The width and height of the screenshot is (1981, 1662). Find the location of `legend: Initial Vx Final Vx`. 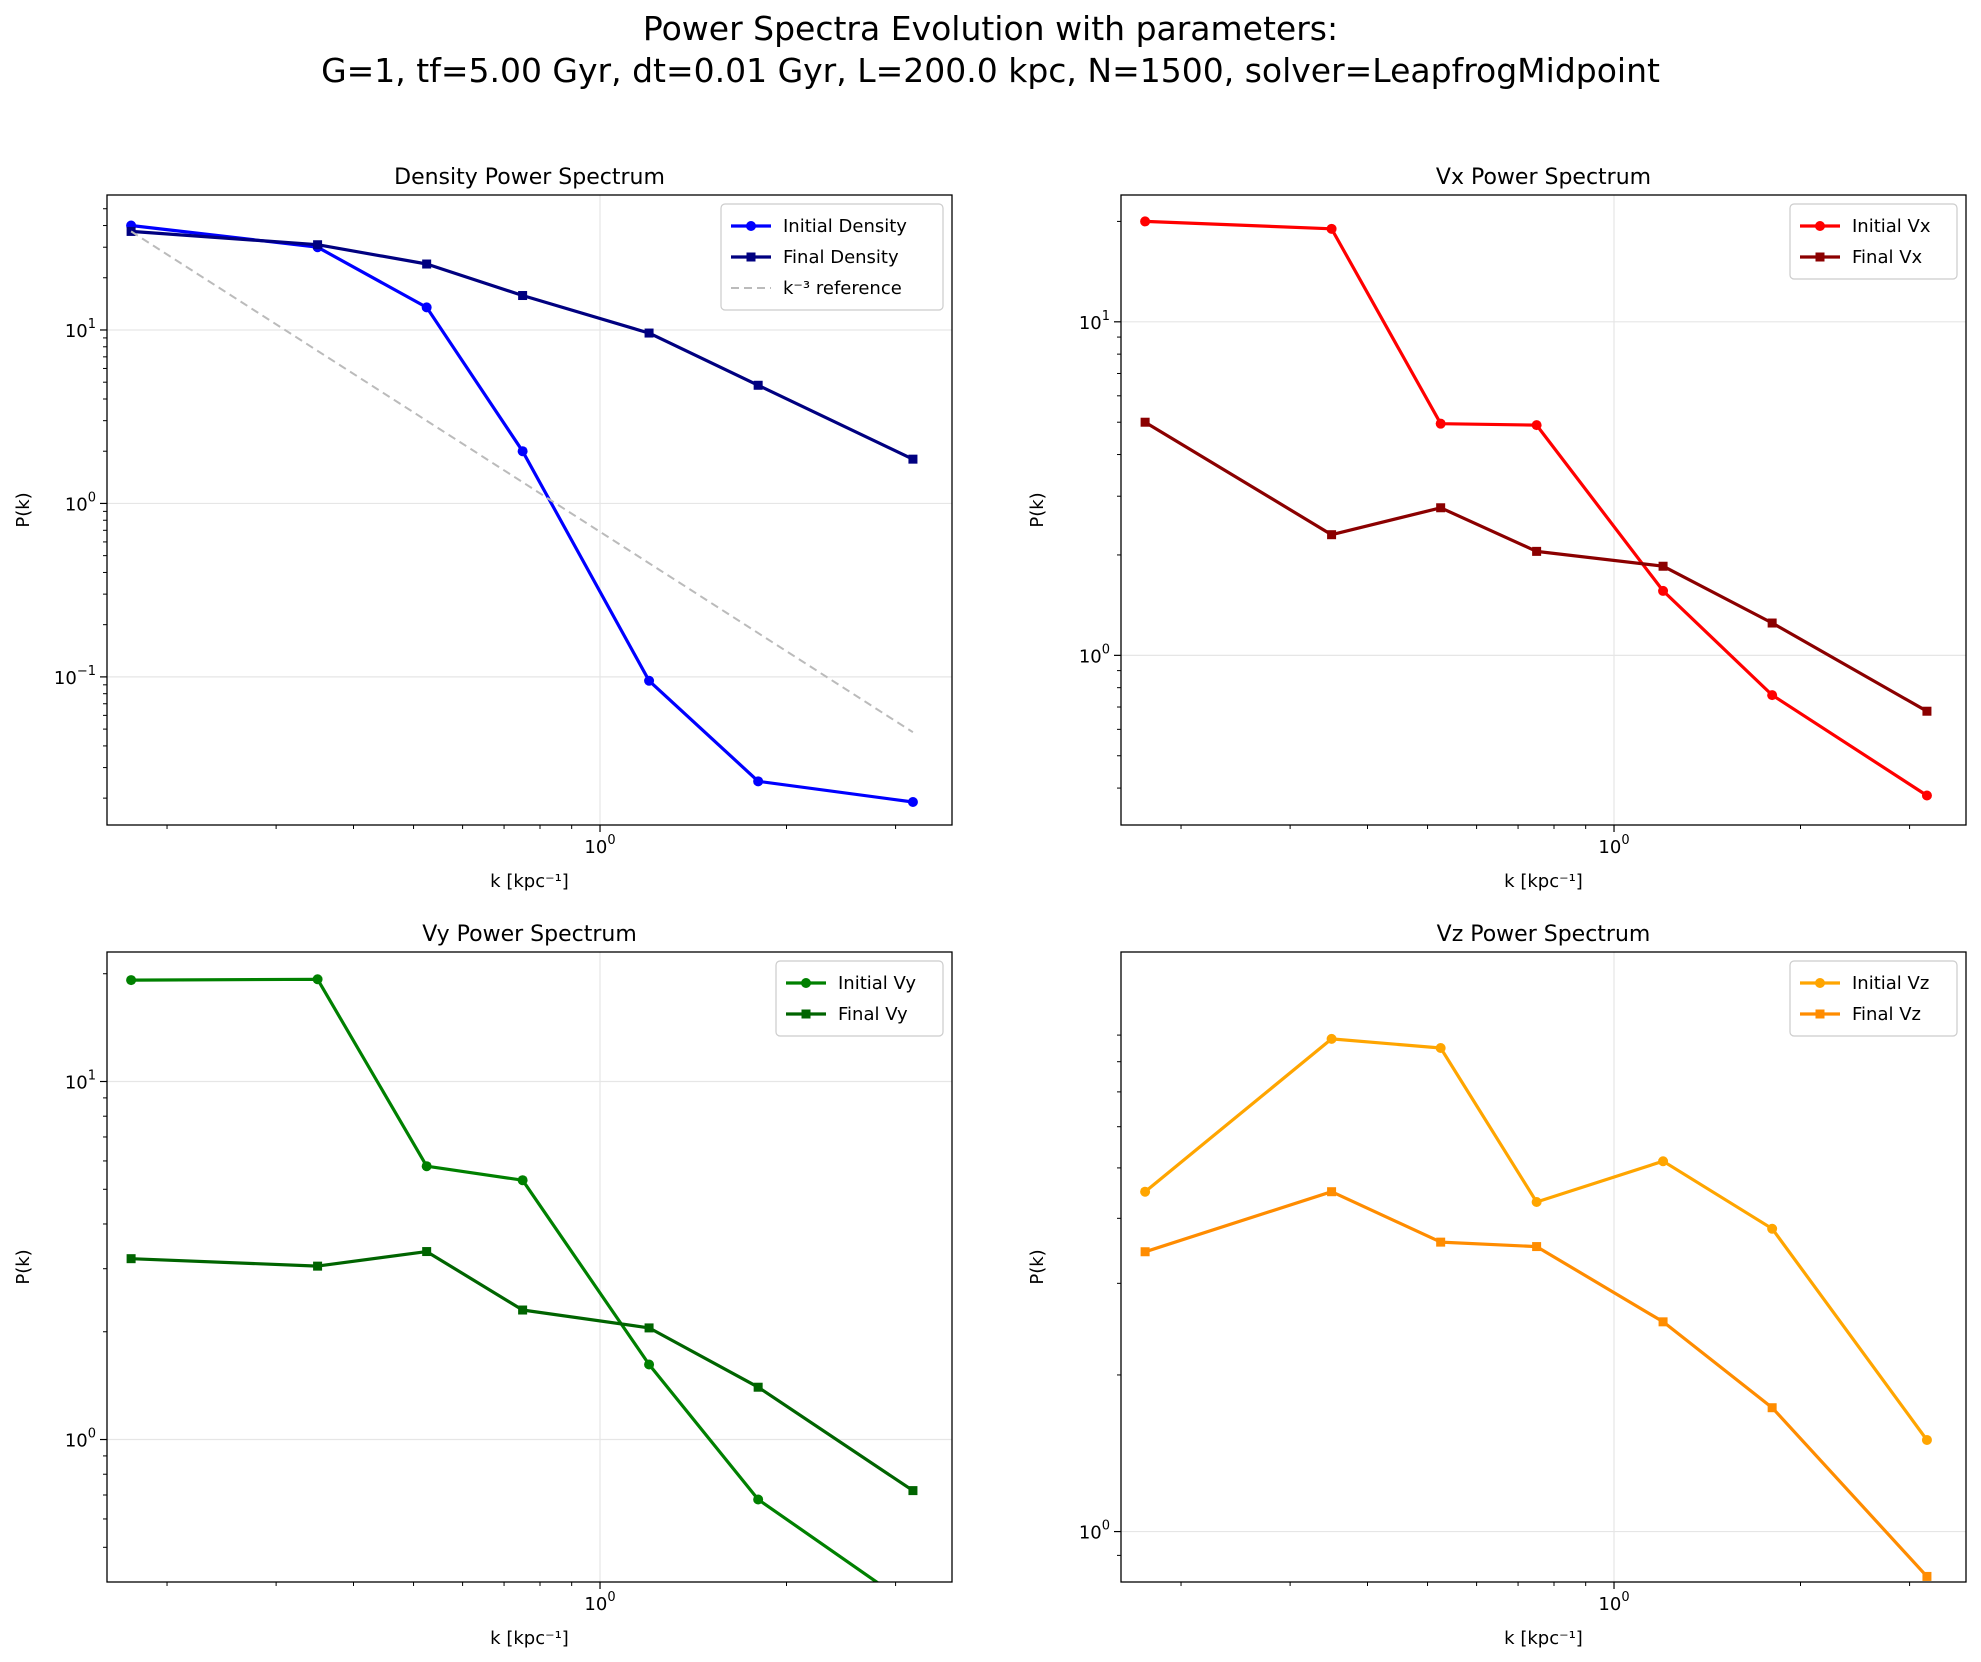

legend: Initial Vx Final Vx is located at coordinates (1873, 241).